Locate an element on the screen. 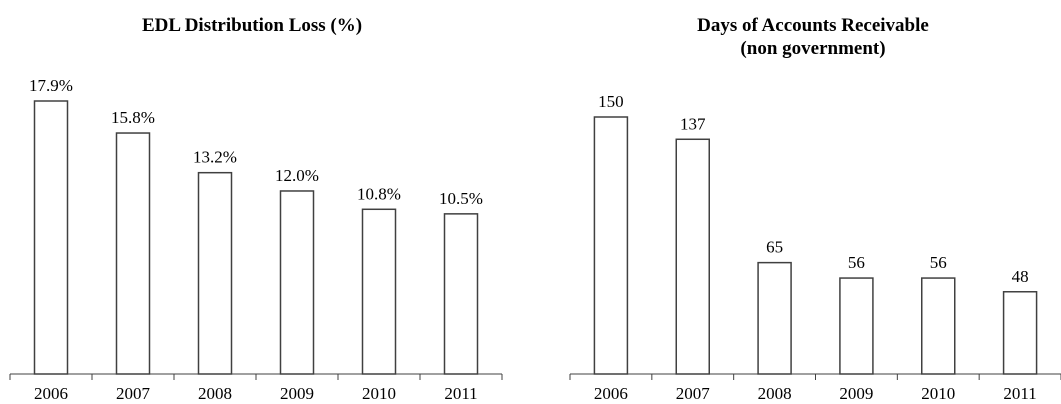 This screenshot has height=404, width=1061. value-label: 10.5% is located at coordinates (461, 198).